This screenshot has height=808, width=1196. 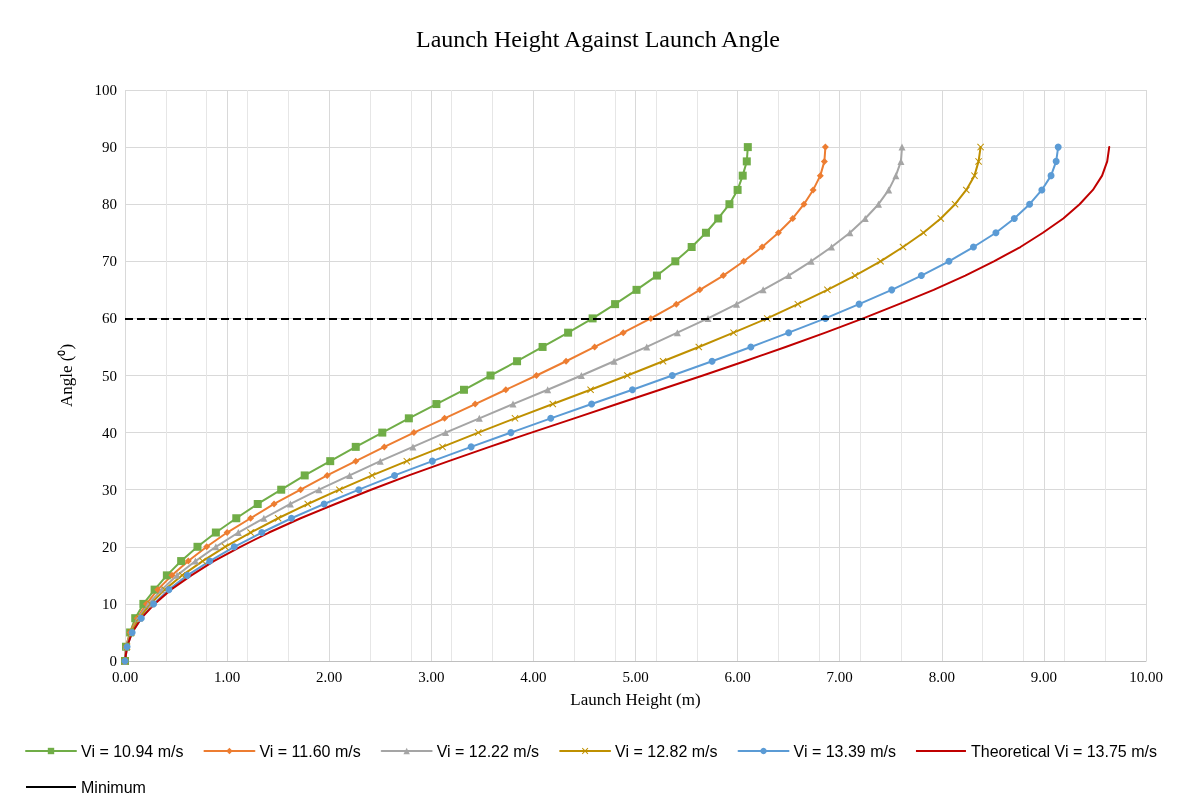 What do you see at coordinates (533, 676) in the screenshot?
I see `x-tick-label: 4.00` at bounding box center [533, 676].